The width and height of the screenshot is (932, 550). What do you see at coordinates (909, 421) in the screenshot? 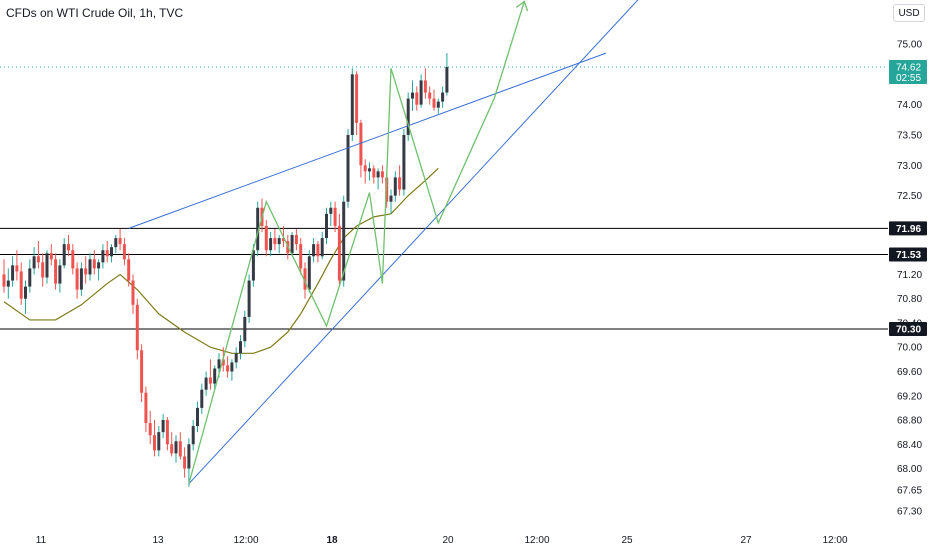
I see `y-tick-label: 68.80` at bounding box center [909, 421].